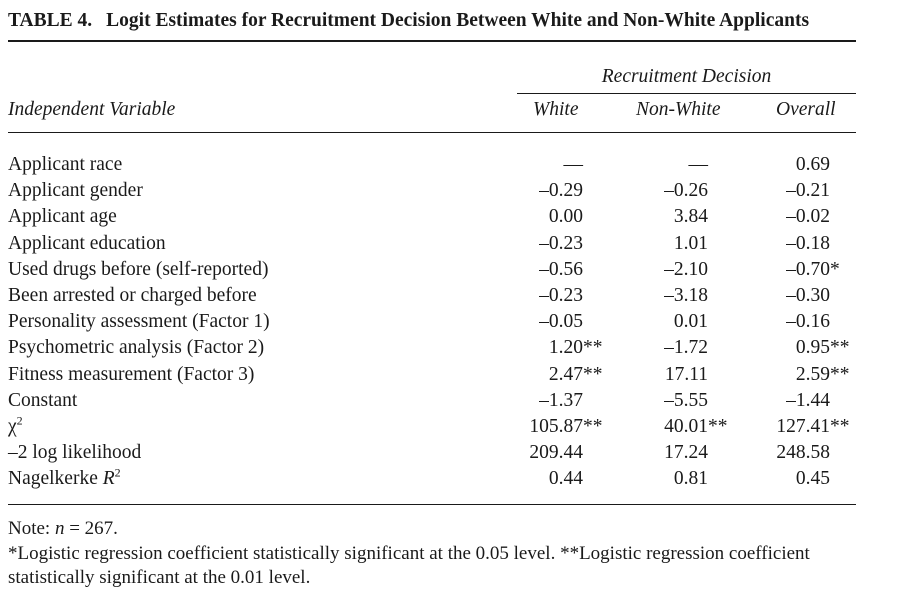  I want to click on cell-value: 0.95, so click(812, 348).